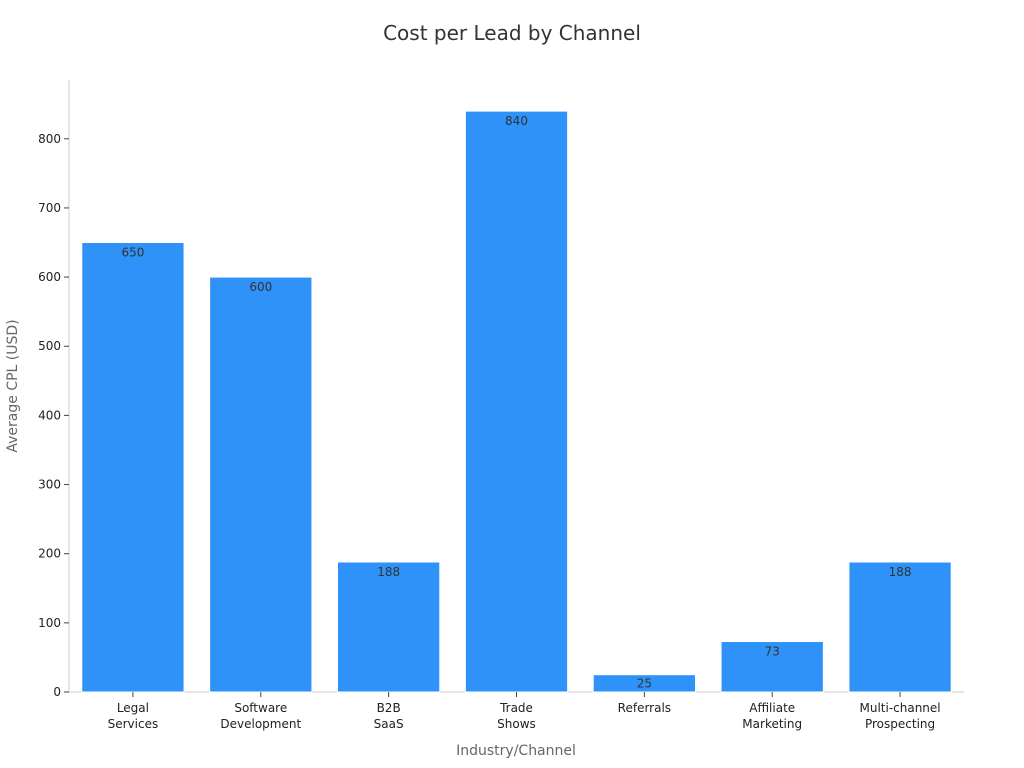  Describe the element at coordinates (516, 121) in the screenshot. I see `bar-data-label: 840` at that location.